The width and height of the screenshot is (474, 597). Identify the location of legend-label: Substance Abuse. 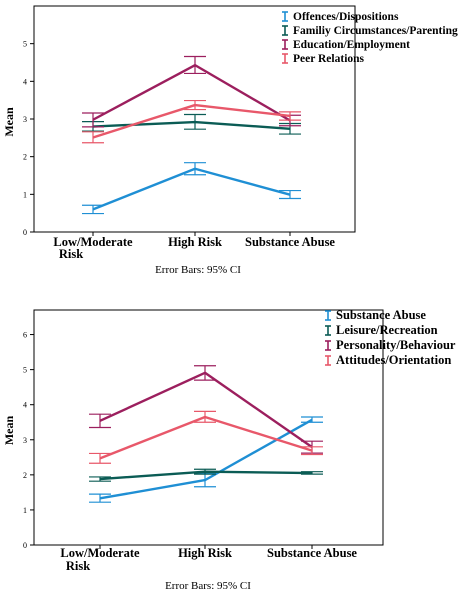
(381, 315).